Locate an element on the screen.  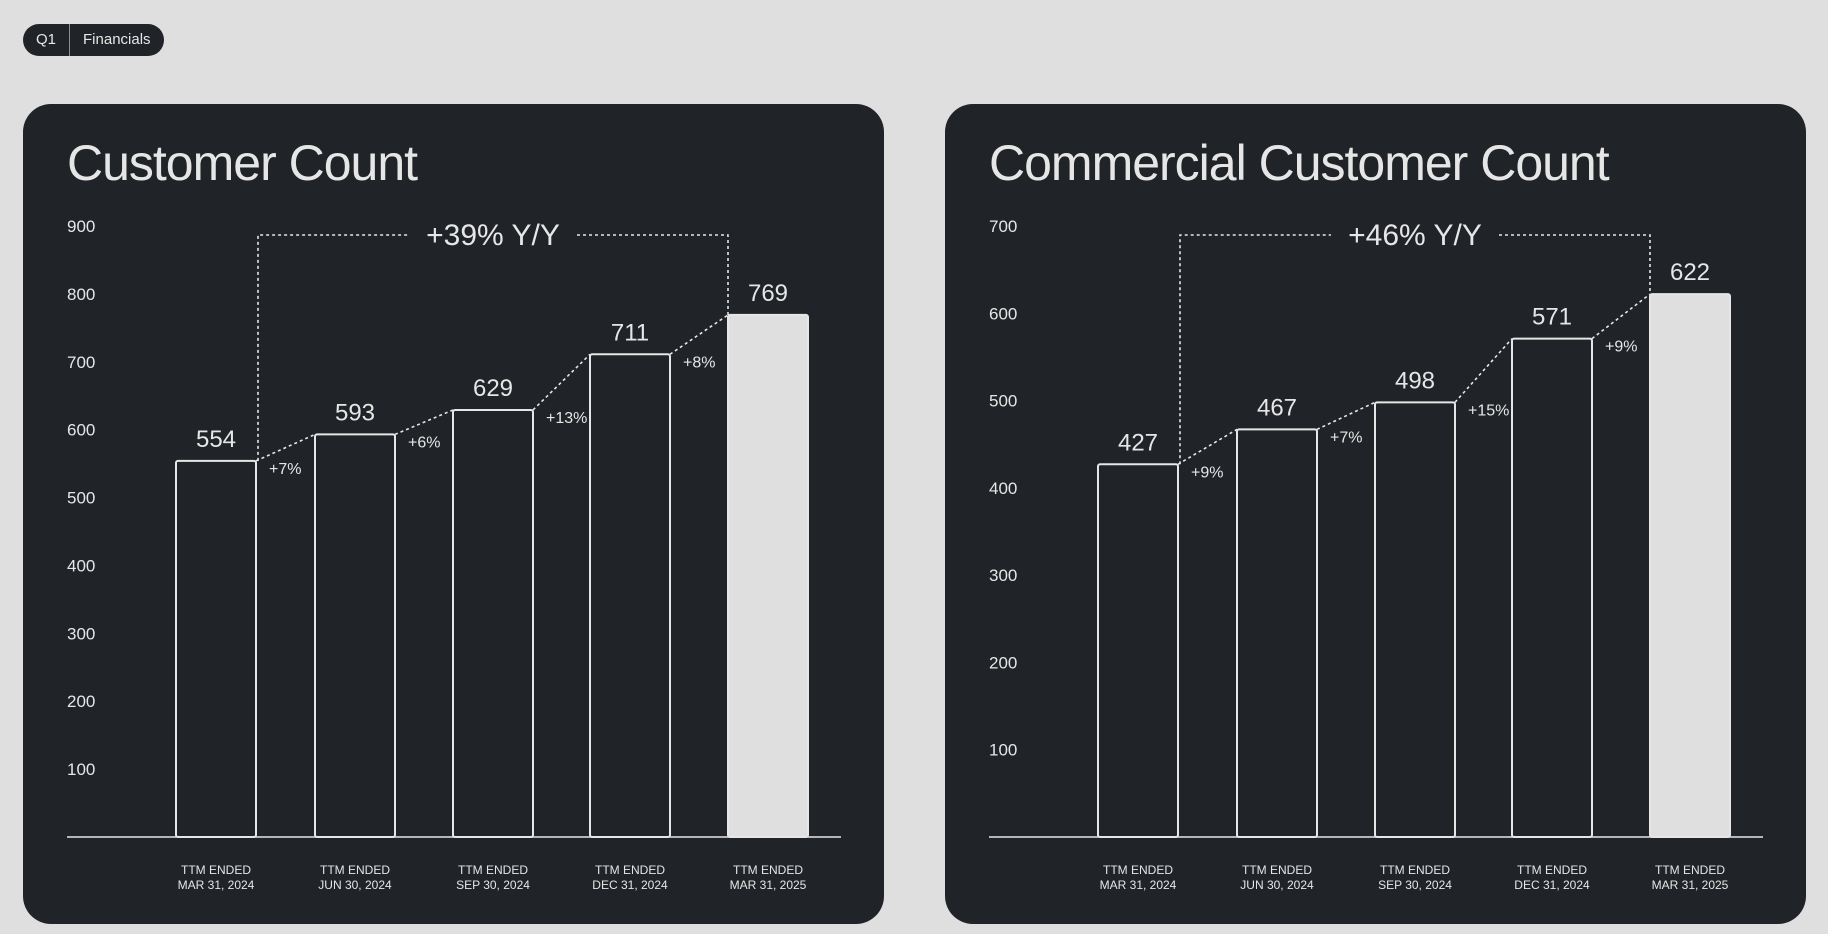
bar-value-label: 629 is located at coordinates (493, 388).